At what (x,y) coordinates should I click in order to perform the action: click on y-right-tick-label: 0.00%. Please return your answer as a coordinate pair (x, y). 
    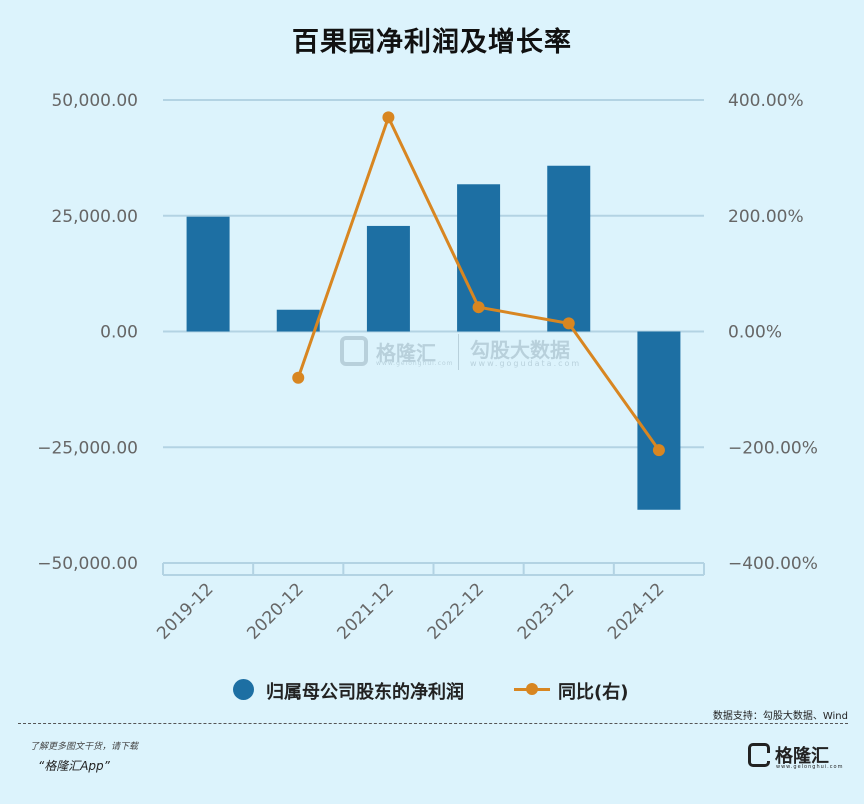
    Looking at the image, I should click on (755, 333).